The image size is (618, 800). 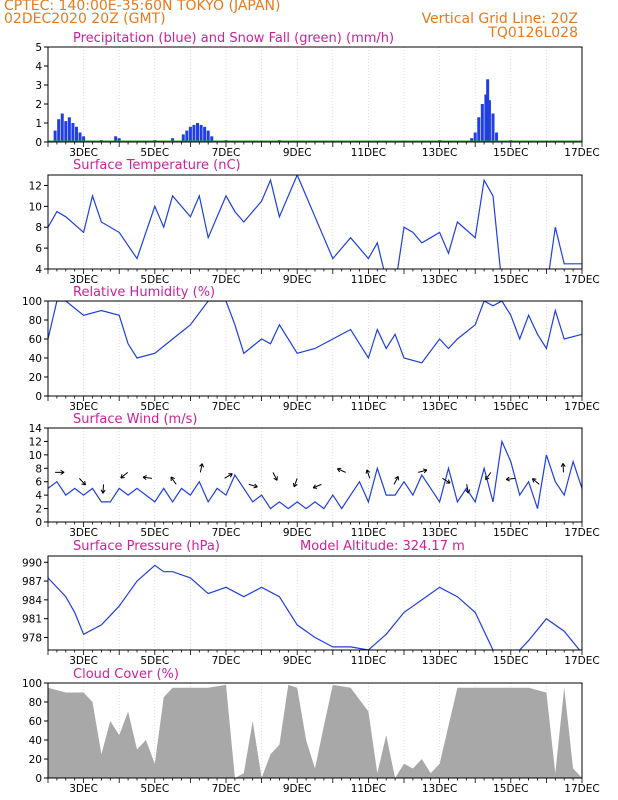 I want to click on y-tick-label: 60, so click(x=35, y=340).